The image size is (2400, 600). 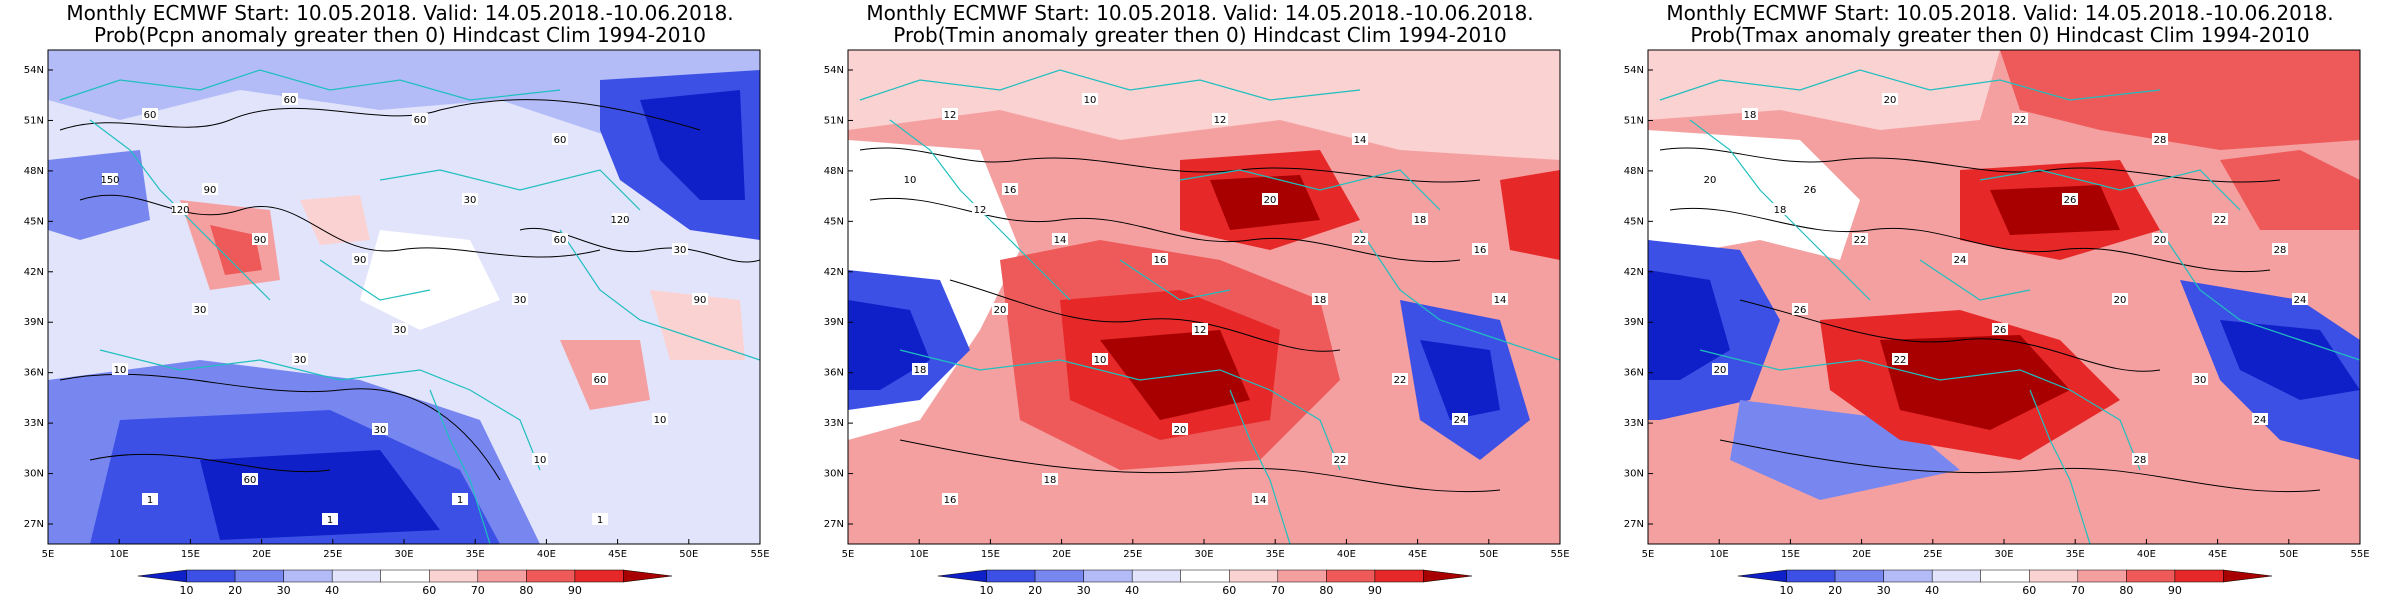 I want to click on contour-label: 14, so click(x=1360, y=139).